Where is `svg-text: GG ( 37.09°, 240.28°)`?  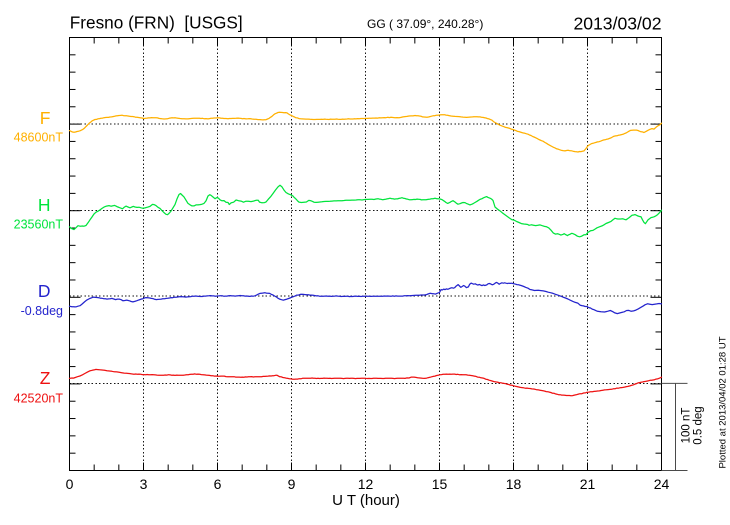
svg-text: GG ( 37.09°, 240.28°) is located at coordinates (425, 24).